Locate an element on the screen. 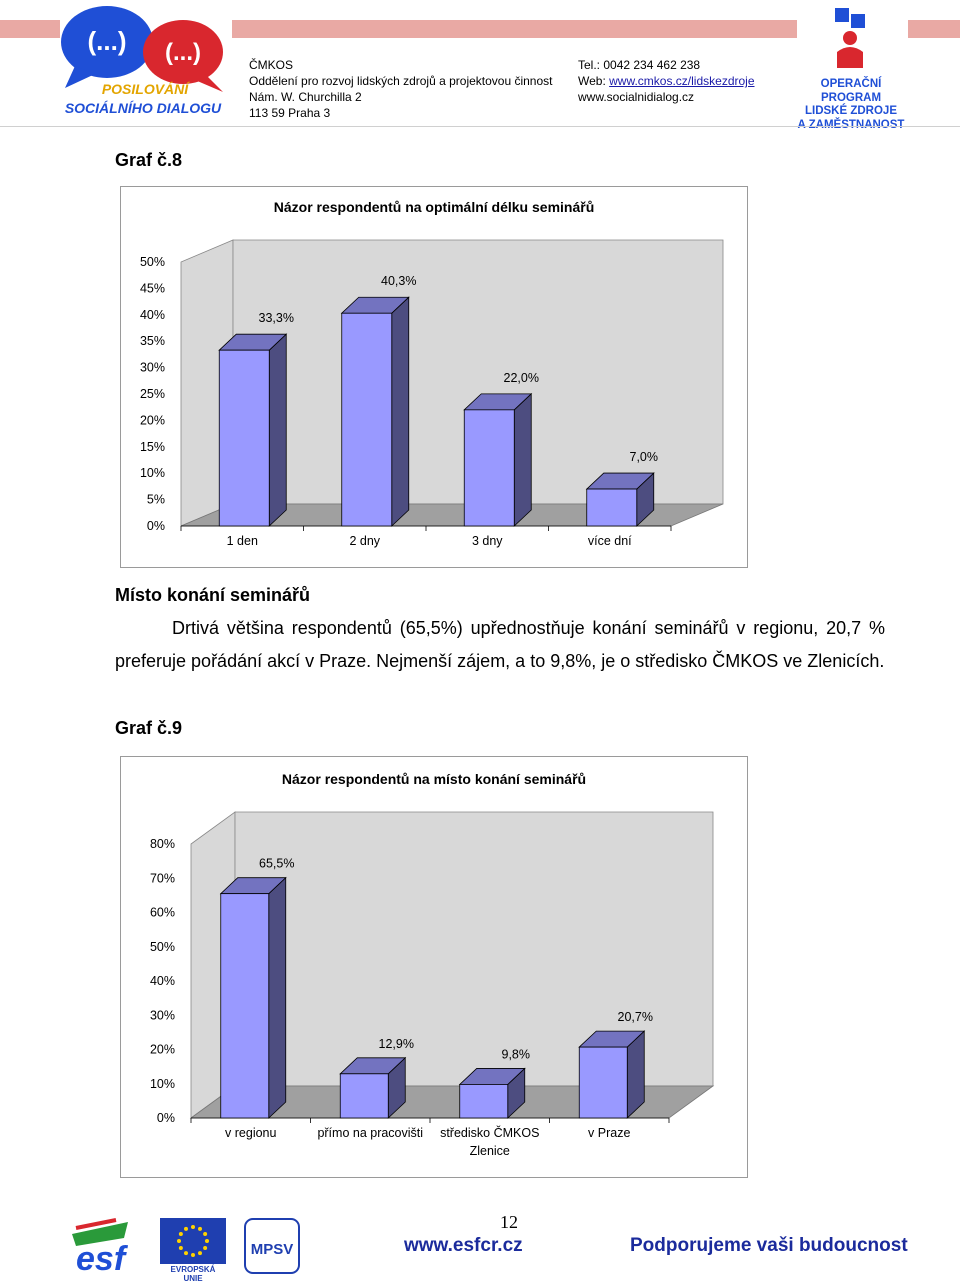 The height and width of the screenshot is (1284, 960). chart9-category-label: v regionu is located at coordinates (250, 1133).